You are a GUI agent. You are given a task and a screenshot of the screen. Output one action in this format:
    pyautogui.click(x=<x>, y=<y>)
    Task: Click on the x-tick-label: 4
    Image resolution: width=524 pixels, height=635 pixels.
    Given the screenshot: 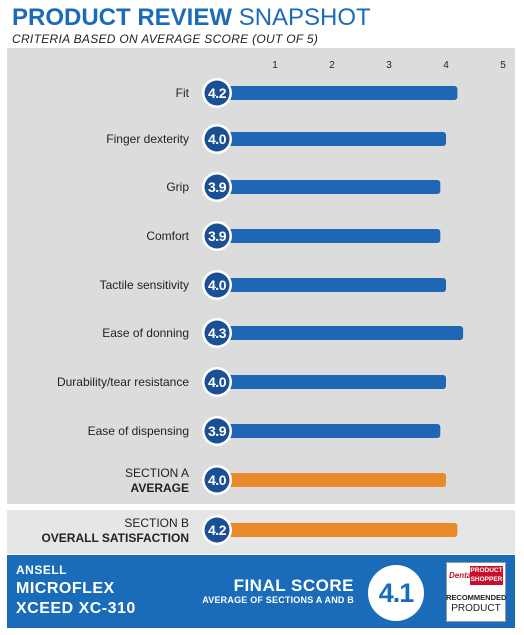 What is the action you would take?
    pyautogui.click(x=446, y=65)
    